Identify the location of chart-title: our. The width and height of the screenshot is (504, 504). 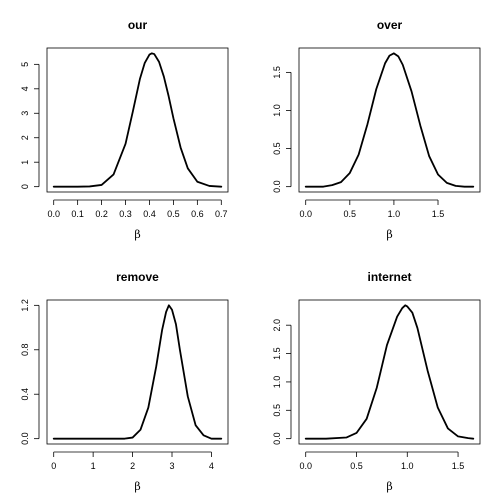
(138, 25).